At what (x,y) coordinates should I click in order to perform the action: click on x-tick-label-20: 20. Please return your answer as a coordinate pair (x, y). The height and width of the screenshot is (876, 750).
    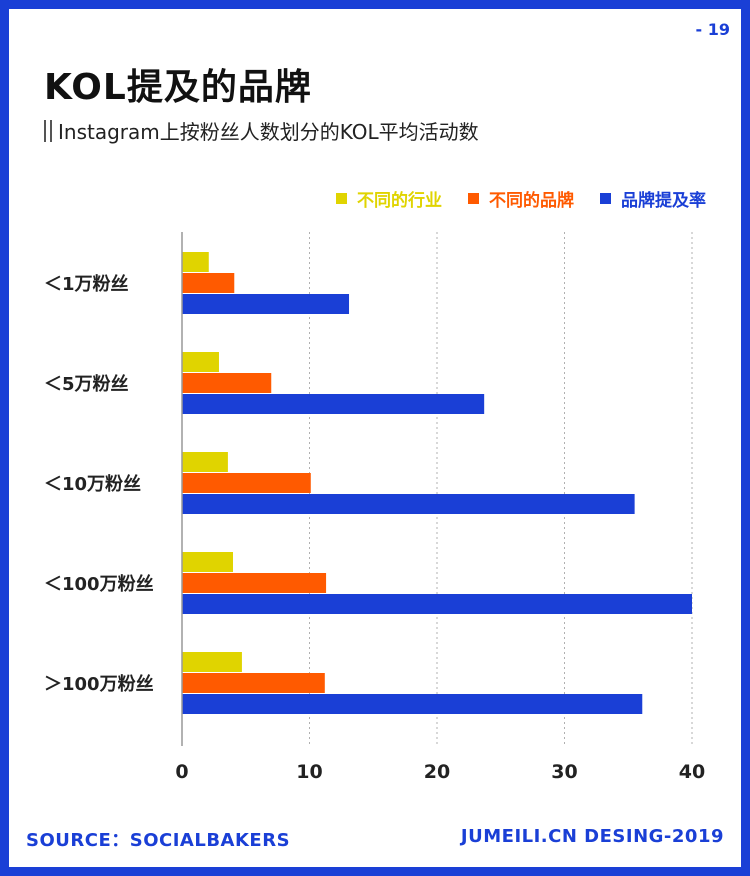
    Looking at the image, I should click on (437, 772).